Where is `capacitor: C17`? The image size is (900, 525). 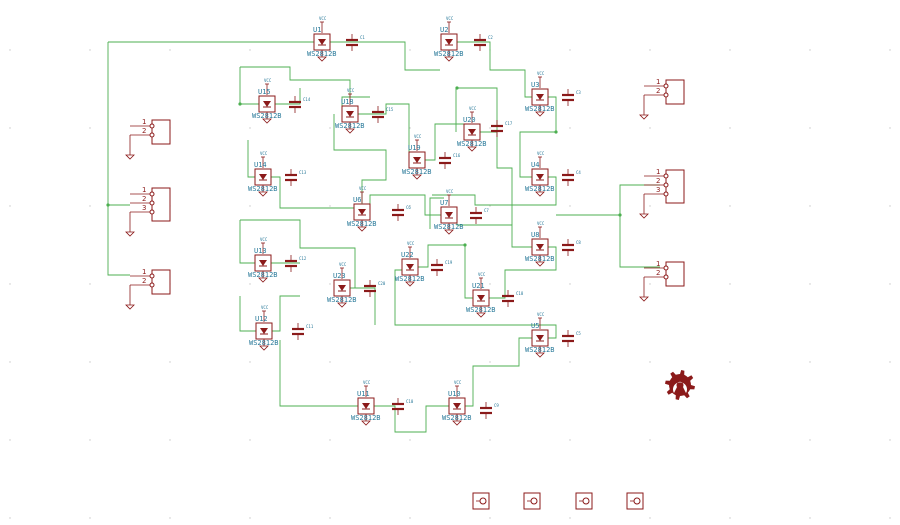
capacitor: C17 is located at coordinates (502, 128).